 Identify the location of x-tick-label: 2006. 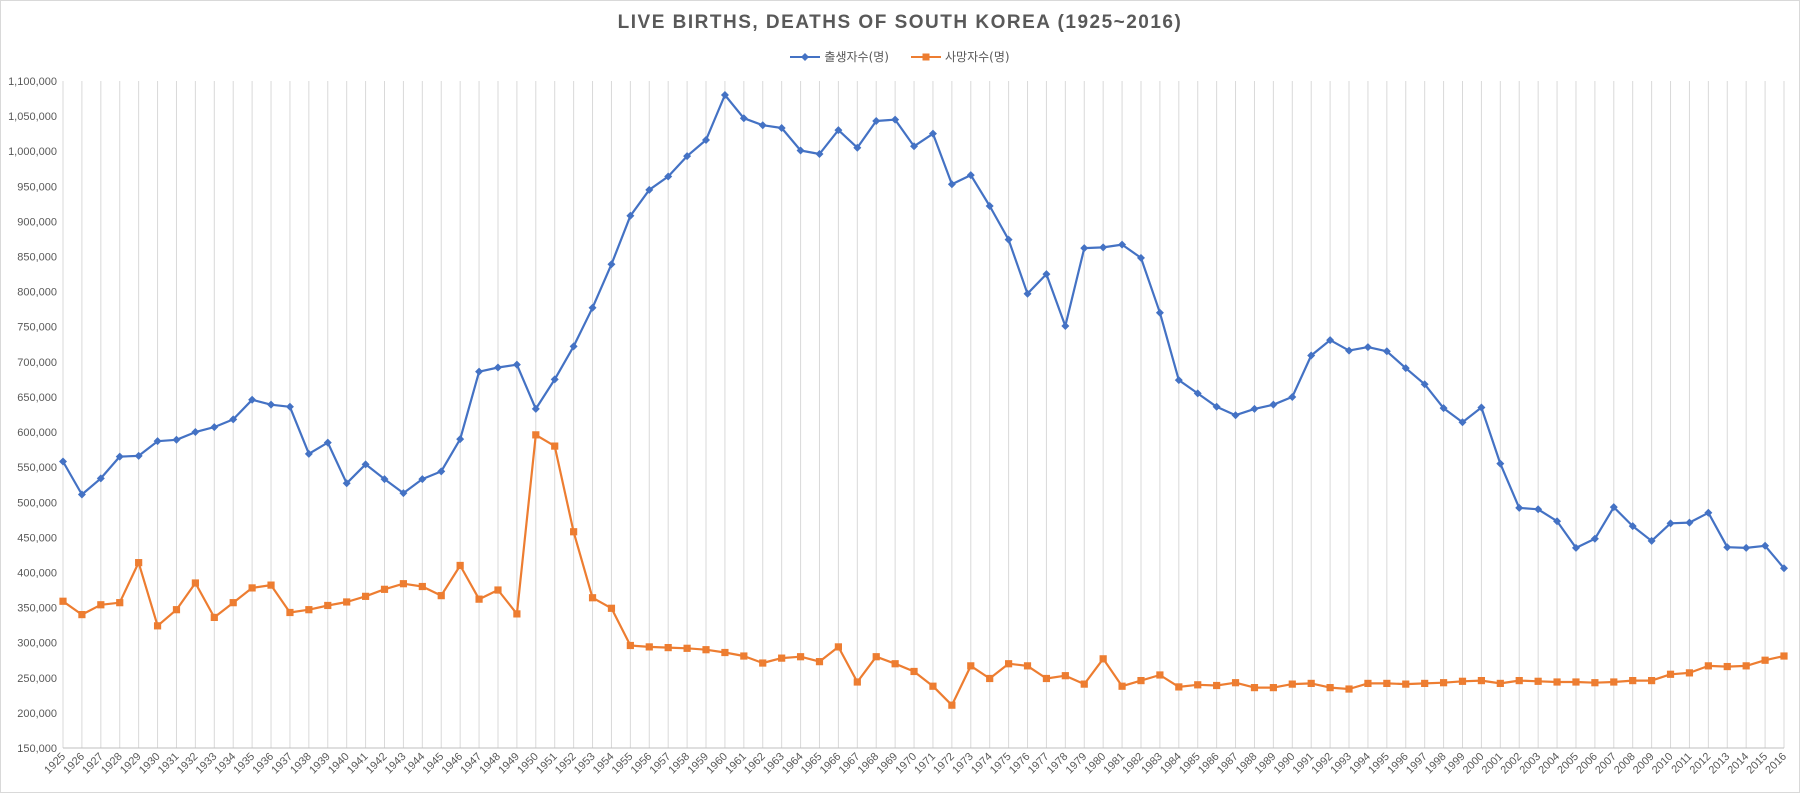
(1587, 764).